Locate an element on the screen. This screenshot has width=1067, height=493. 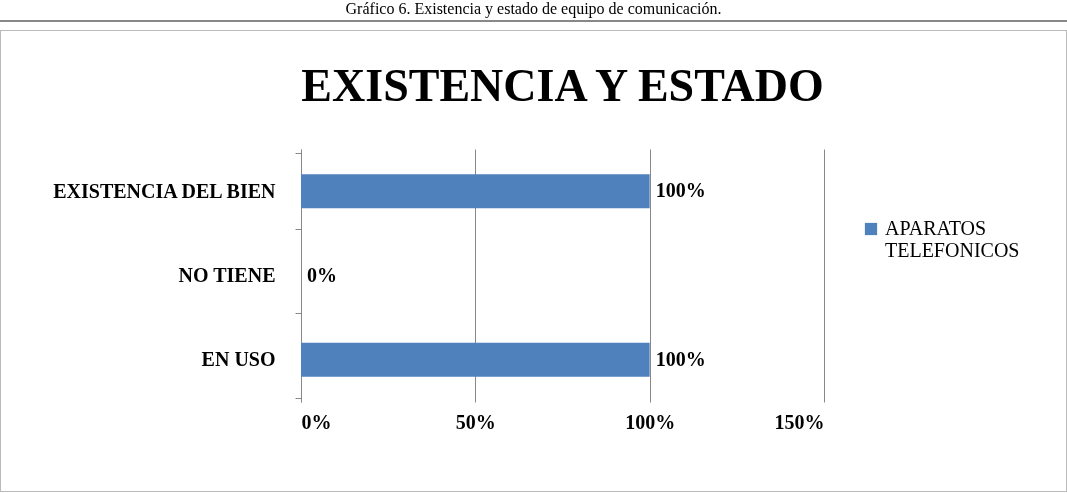
data-label: 0% is located at coordinates (322, 274).